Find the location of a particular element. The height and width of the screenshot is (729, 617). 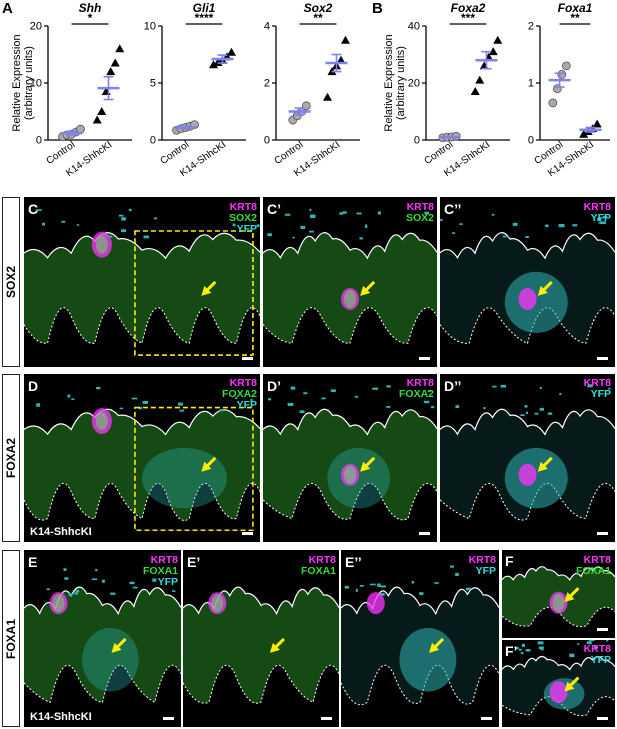

chart-title: Foxa1 is located at coordinates (575, 8).